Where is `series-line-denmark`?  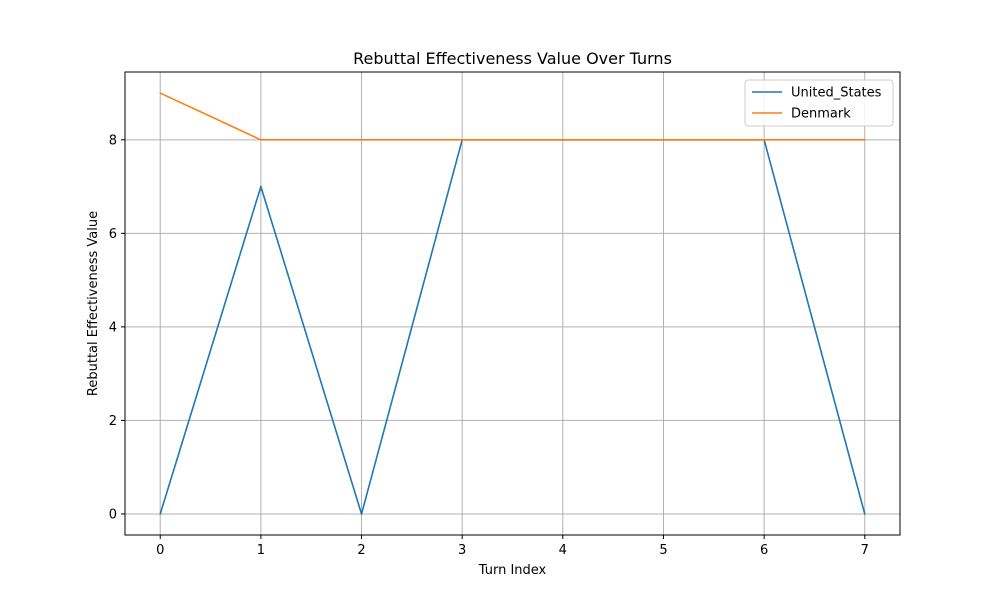
series-line-denmark is located at coordinates (512, 116).